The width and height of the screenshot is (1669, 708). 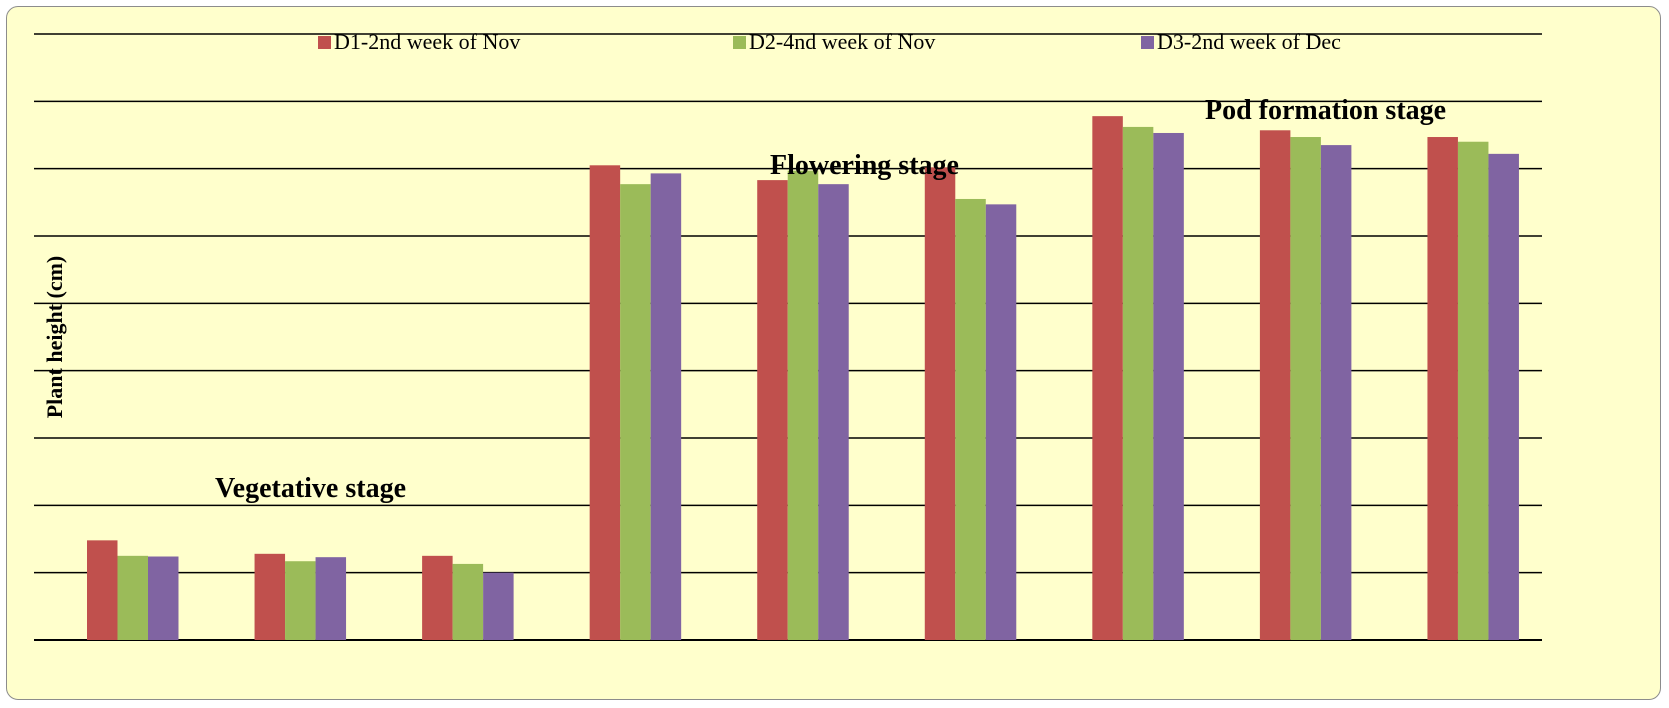 What do you see at coordinates (842, 41) in the screenshot?
I see `legend-label-d2: D2-4nd week of Nov` at bounding box center [842, 41].